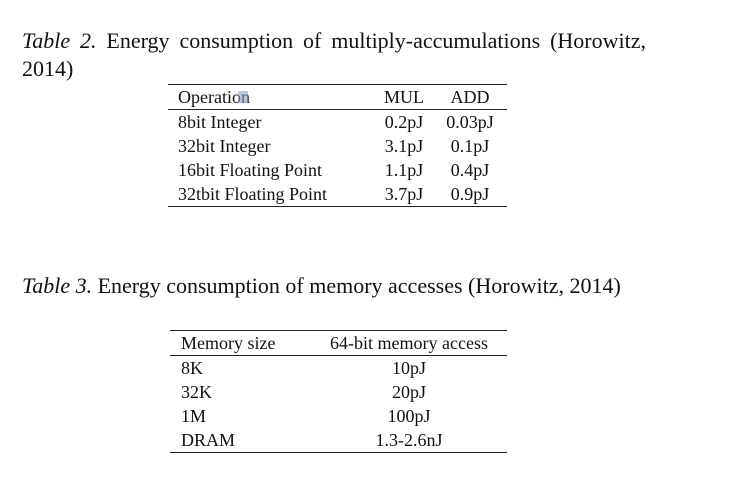  What do you see at coordinates (470, 170) in the screenshot?
I see `table-cell: 0.4pJ` at bounding box center [470, 170].